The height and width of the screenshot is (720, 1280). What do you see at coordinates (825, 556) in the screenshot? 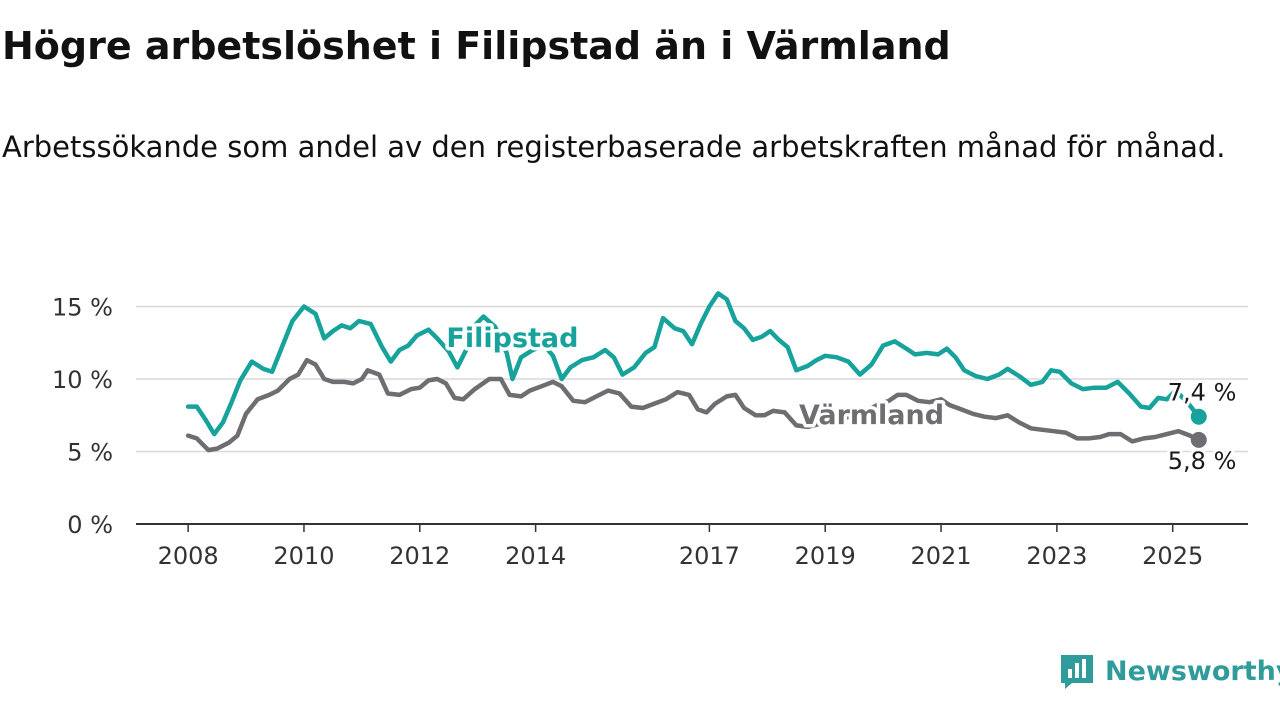
I see `x-tick-label: 2019` at bounding box center [825, 556].